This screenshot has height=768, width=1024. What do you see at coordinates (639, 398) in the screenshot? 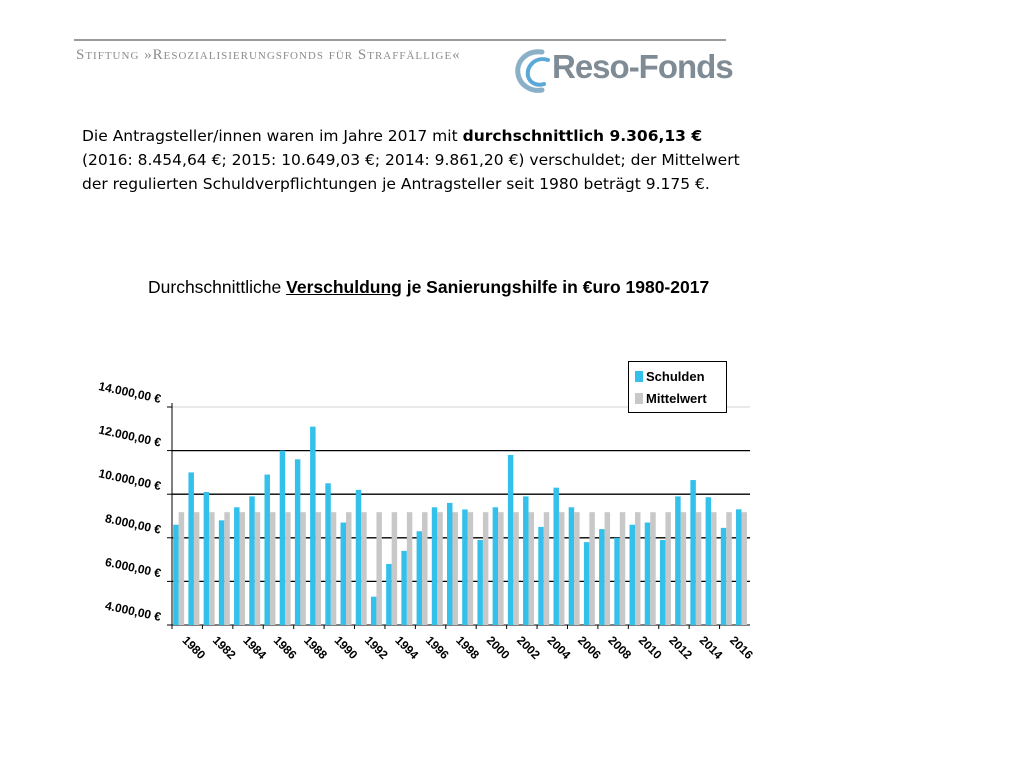
I see `legend-swatch-mittelwert` at bounding box center [639, 398].